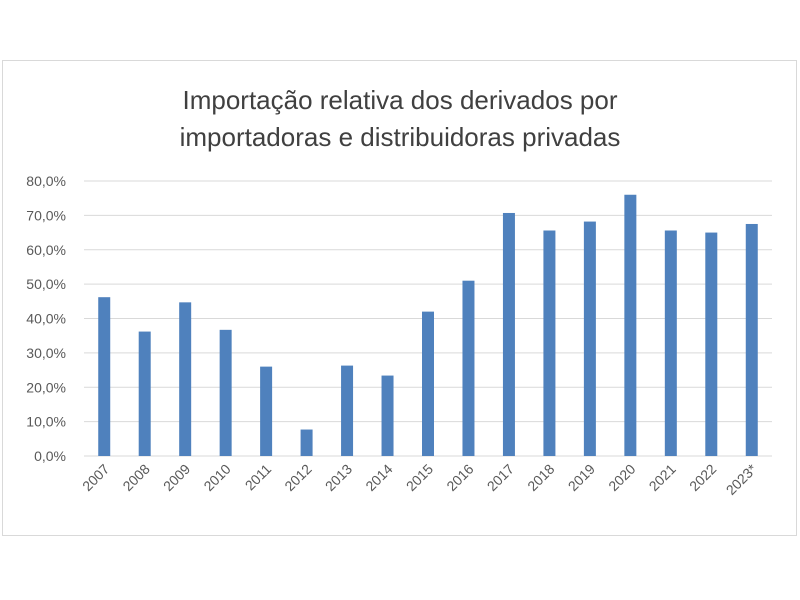 Image resolution: width=800 pixels, height=600 pixels. I want to click on chart-title-line-1: Importação relativa dos derivados por, so click(400, 100).